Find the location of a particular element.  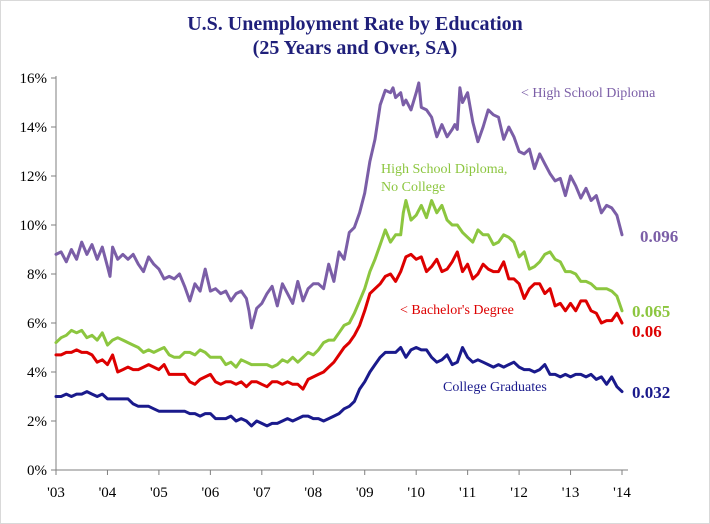

x-tick-label: '06 is located at coordinates (211, 493).